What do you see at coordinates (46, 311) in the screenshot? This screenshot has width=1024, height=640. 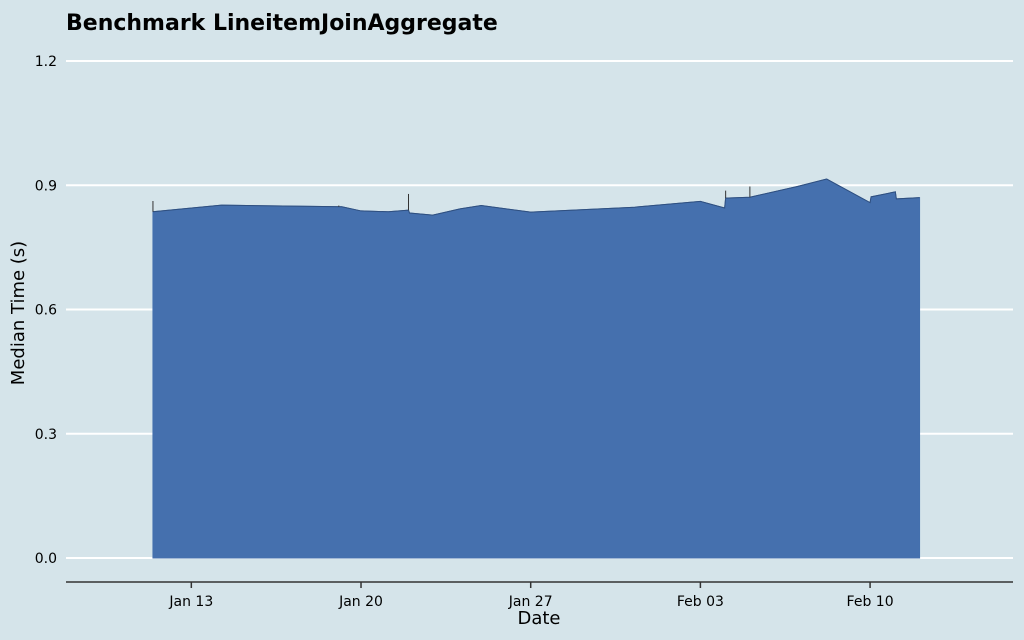 I see `y-tick-label: 0.6` at bounding box center [46, 311].